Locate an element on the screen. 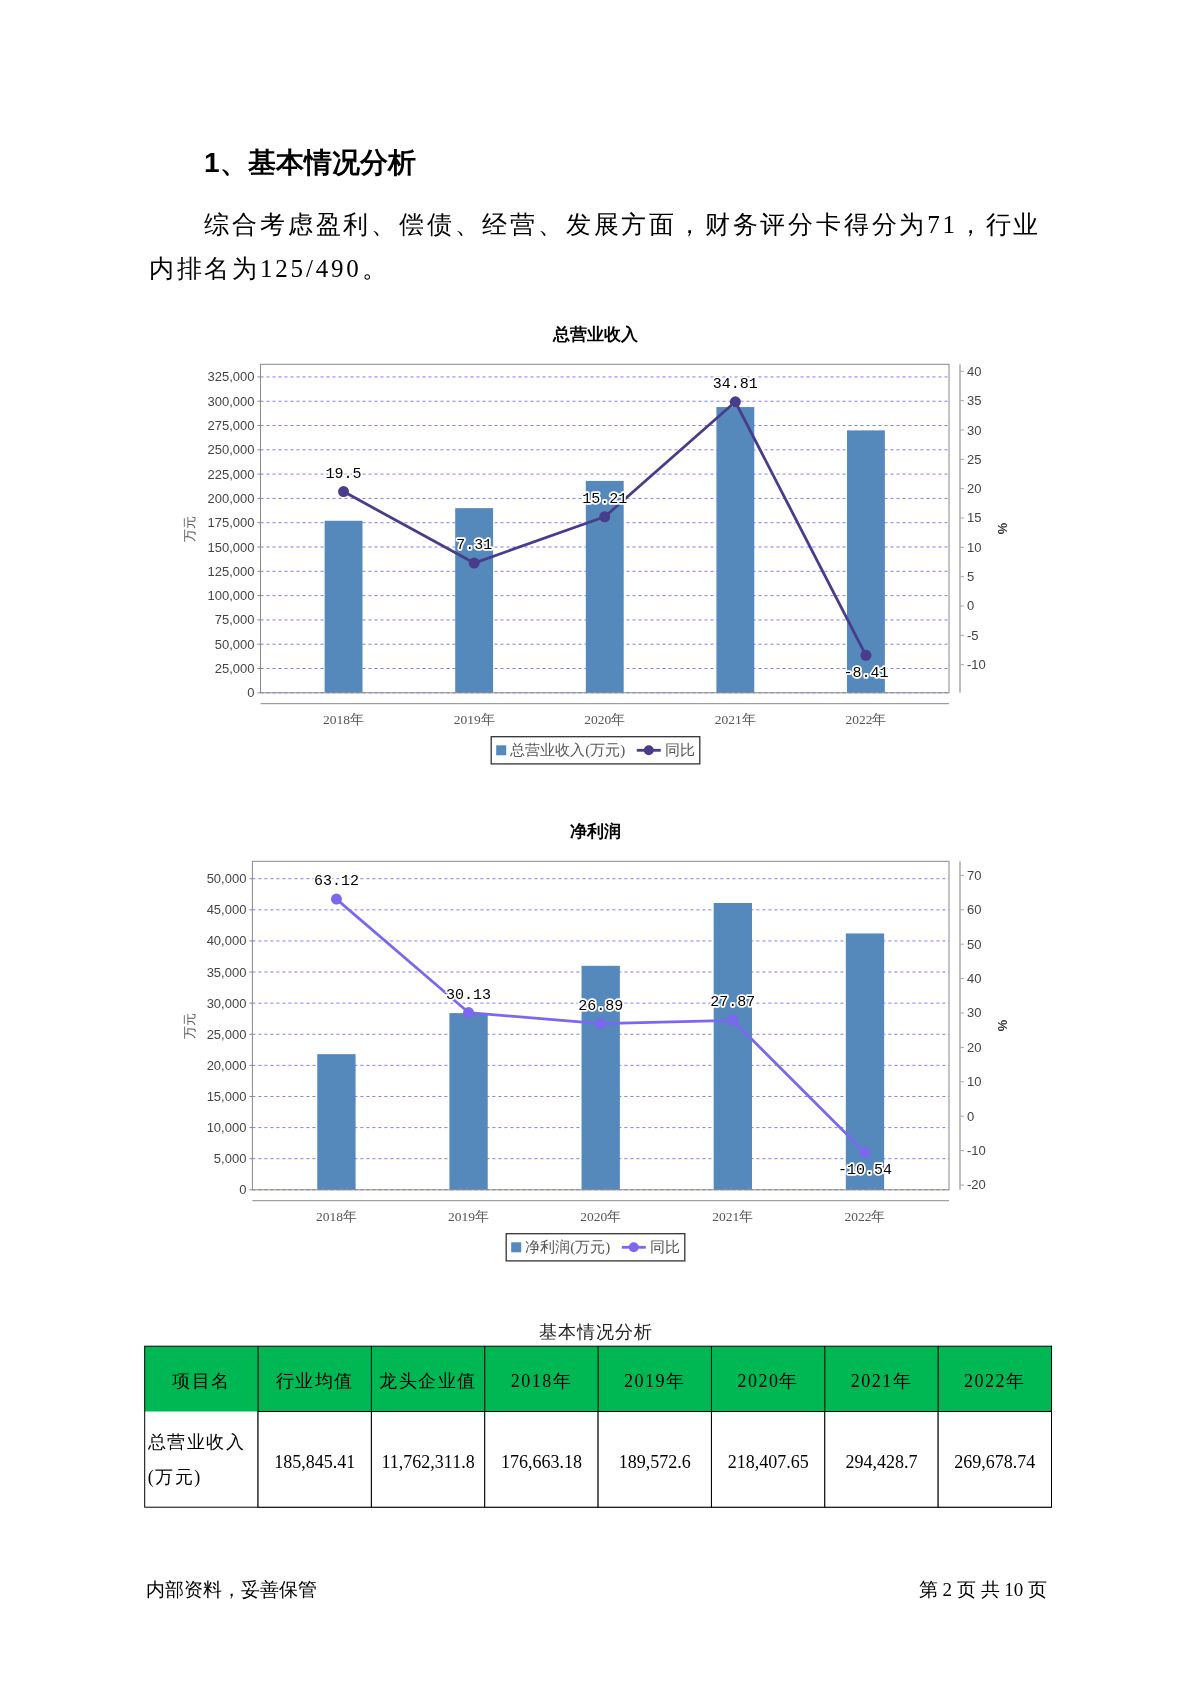 The image size is (1191, 1684). data-label: 176,663.18 is located at coordinates (541, 1462).